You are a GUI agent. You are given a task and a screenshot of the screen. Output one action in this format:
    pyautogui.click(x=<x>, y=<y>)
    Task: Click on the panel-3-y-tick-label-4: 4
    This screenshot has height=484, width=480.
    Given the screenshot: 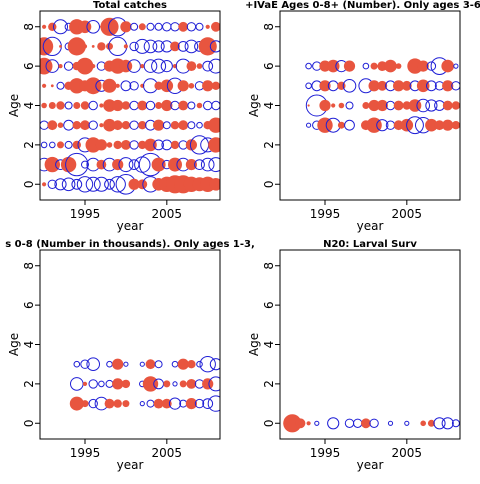 What is the action you would take?
    pyautogui.click(x=29, y=345)
    